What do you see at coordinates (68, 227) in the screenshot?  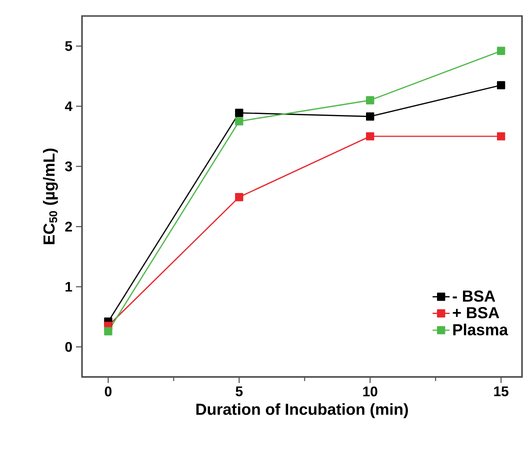 I see `y-tick-label: 2` at bounding box center [68, 227].